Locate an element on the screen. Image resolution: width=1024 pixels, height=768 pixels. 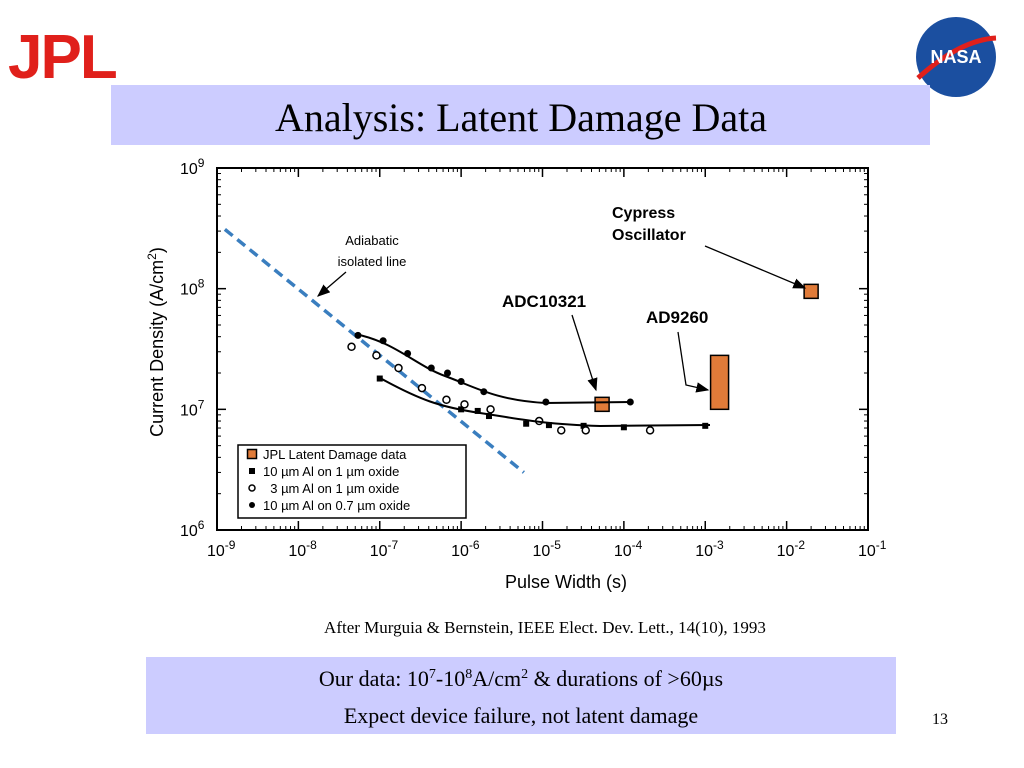
x-axis-label: Pulse Width (s) is located at coordinates (566, 582).